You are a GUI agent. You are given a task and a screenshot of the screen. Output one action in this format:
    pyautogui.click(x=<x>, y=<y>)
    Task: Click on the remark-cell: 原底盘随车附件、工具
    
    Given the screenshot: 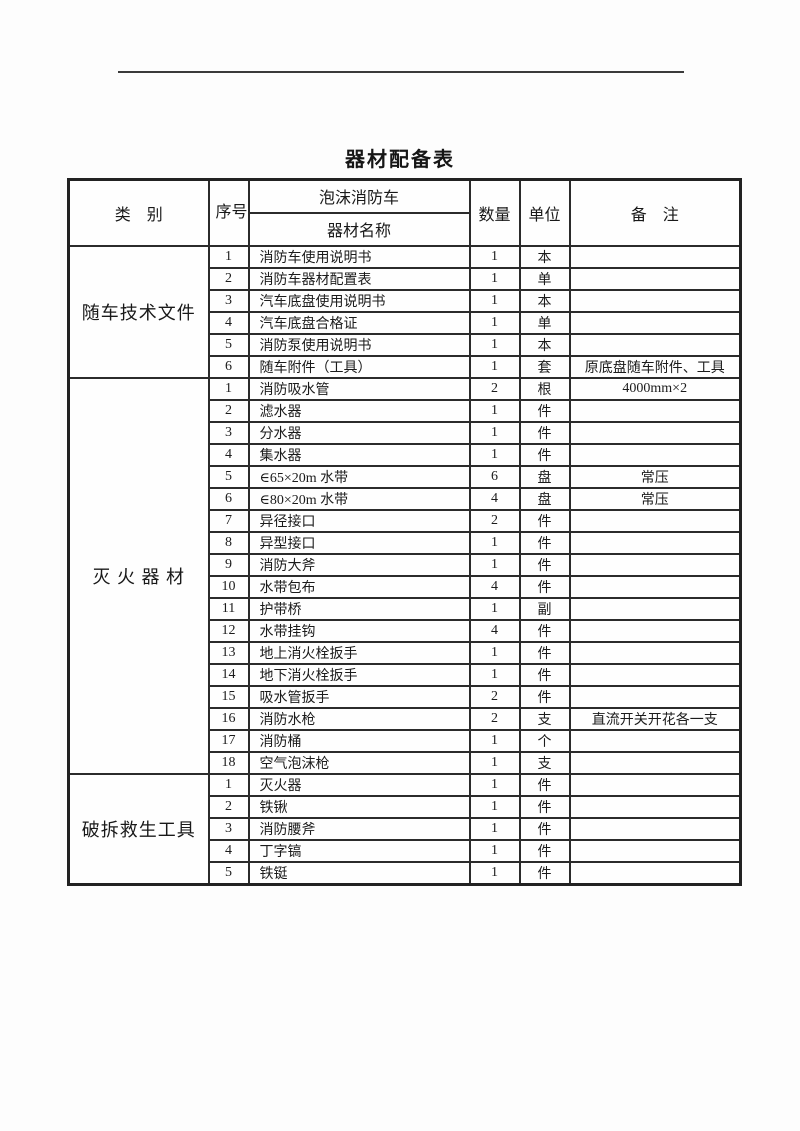 What is the action you would take?
    pyautogui.click(x=655, y=366)
    